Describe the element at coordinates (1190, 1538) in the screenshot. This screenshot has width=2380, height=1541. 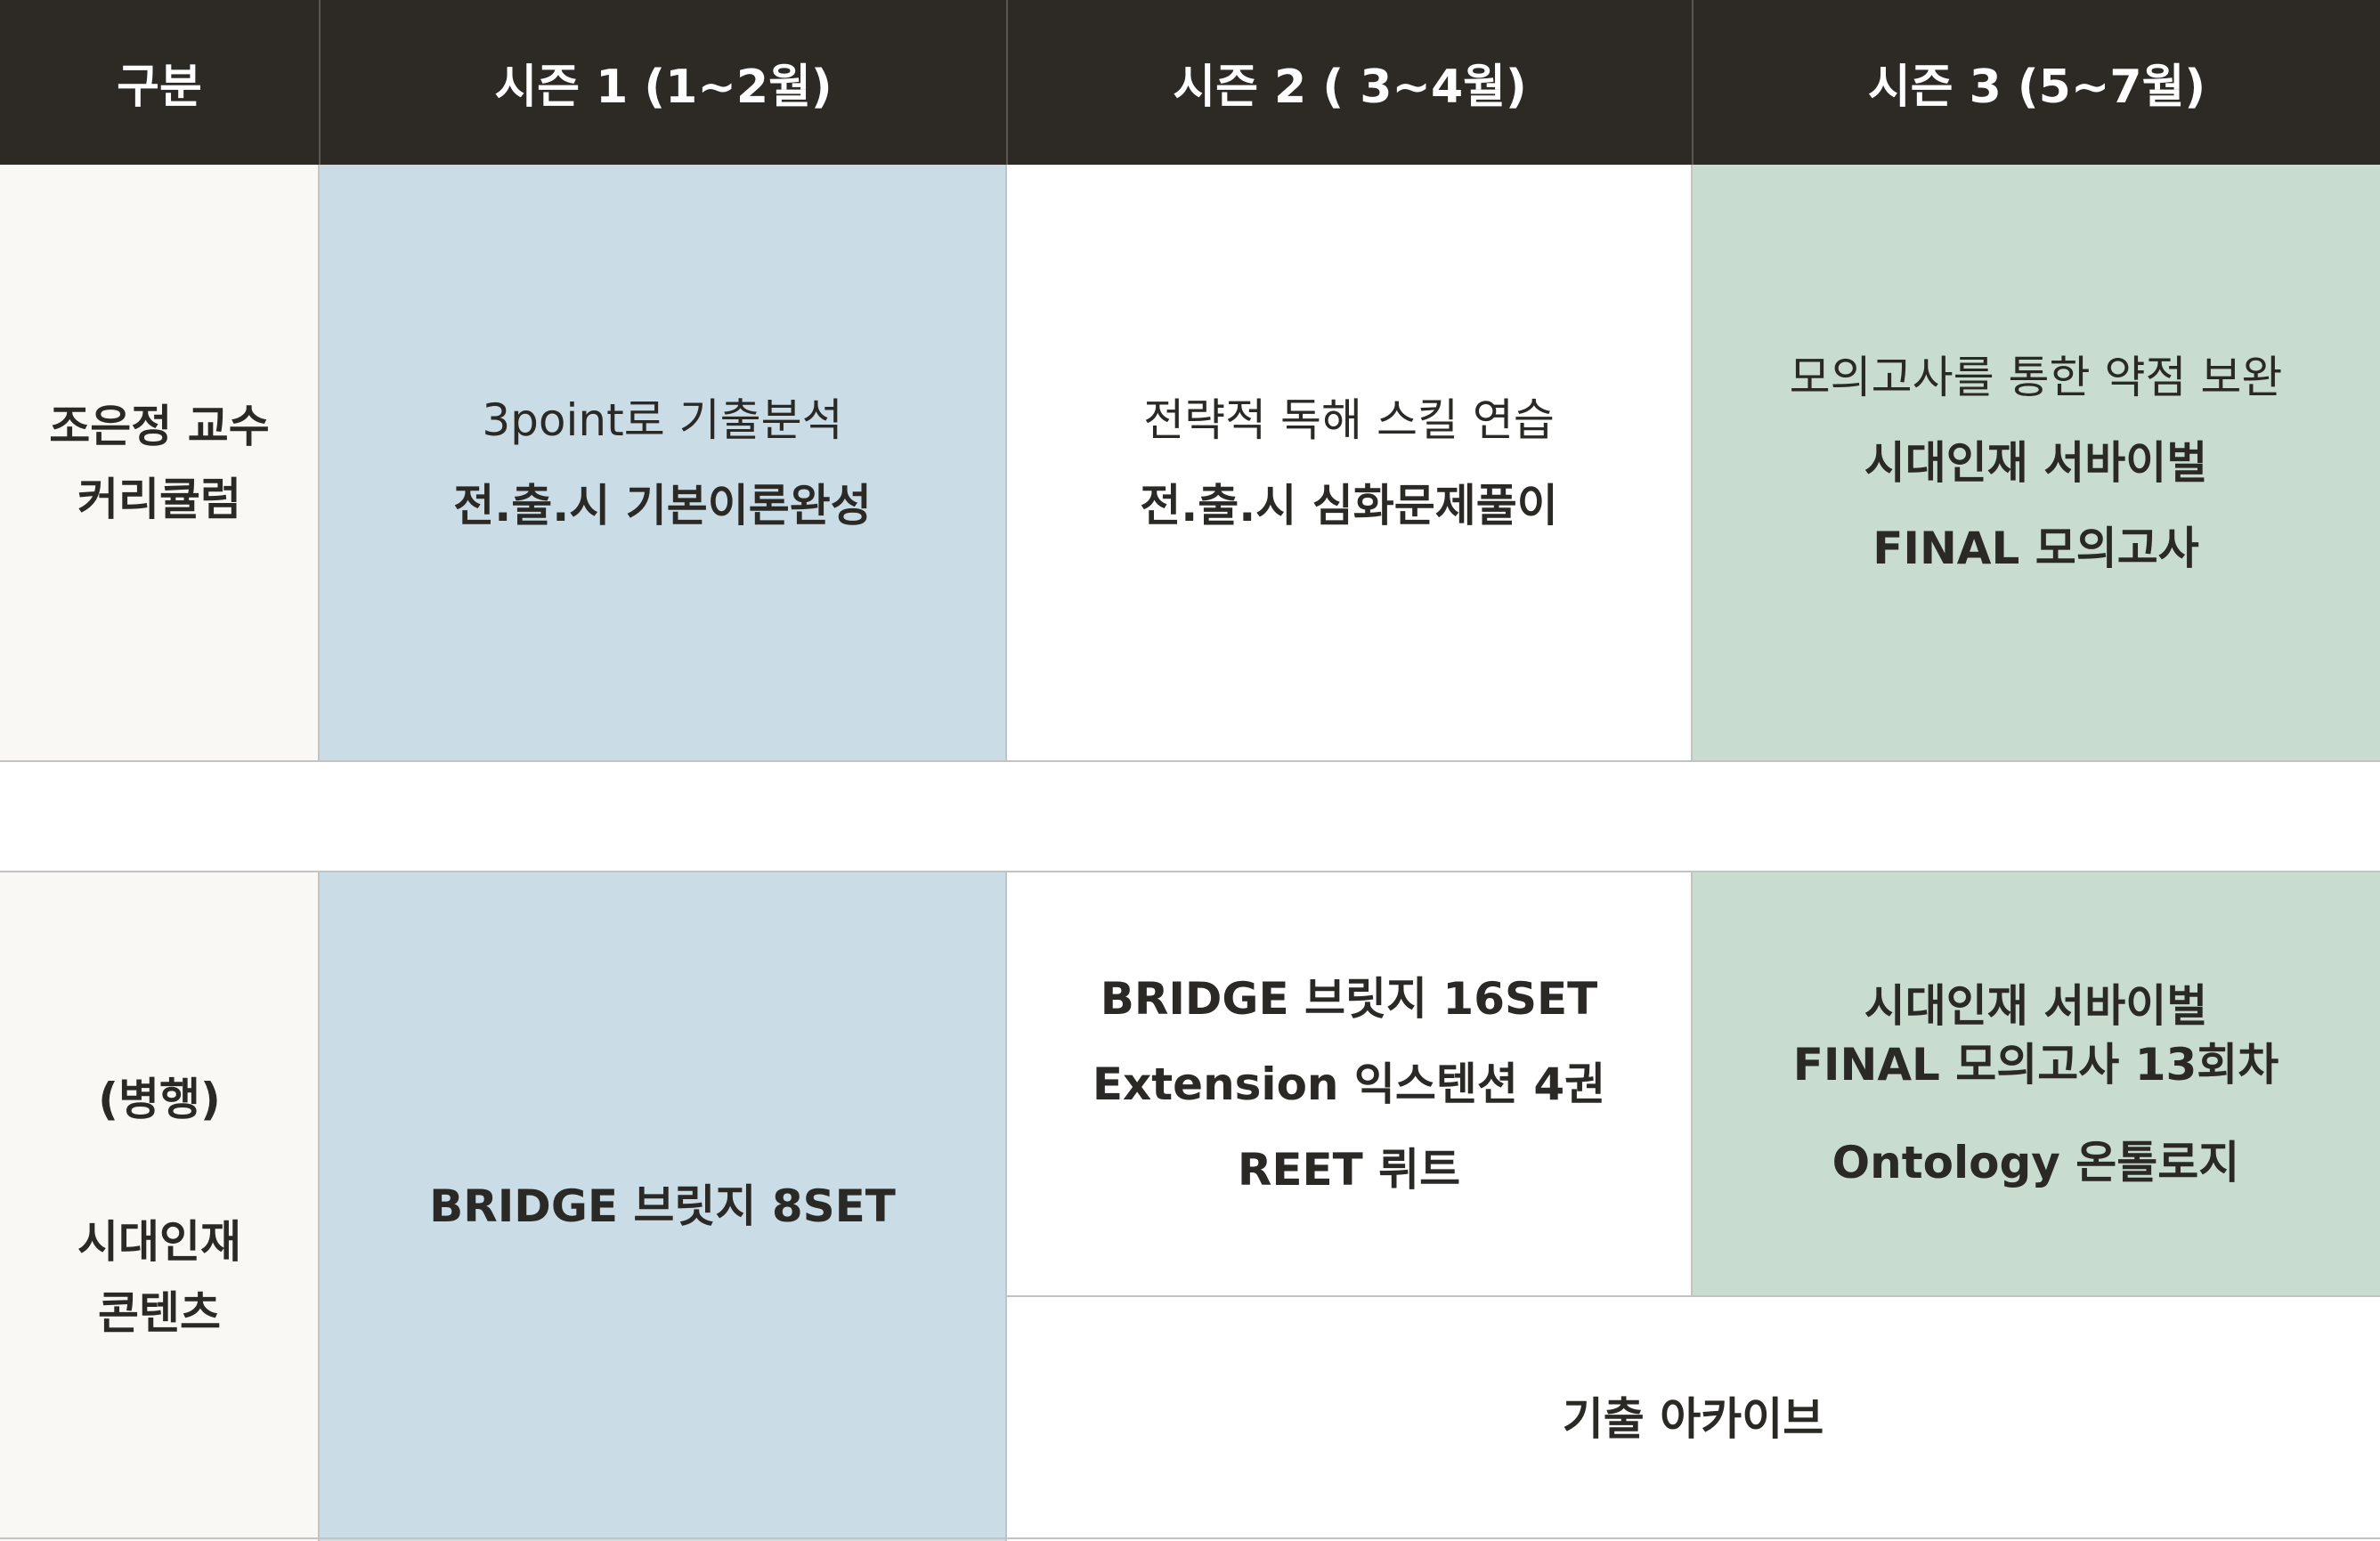
I see `divider-table-bottom` at that location.